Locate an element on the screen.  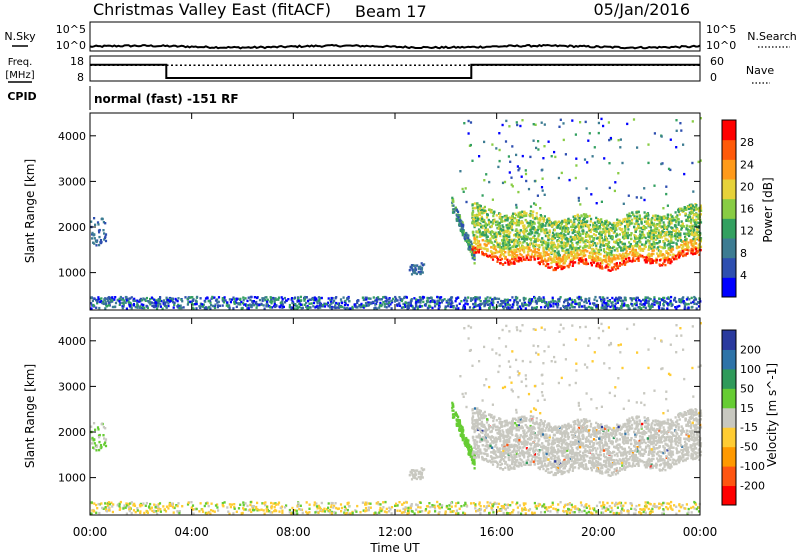
freq-nave-panel: Freq. [MHz] 18 8 60 0 Nave is located at coordinates (389, 69).